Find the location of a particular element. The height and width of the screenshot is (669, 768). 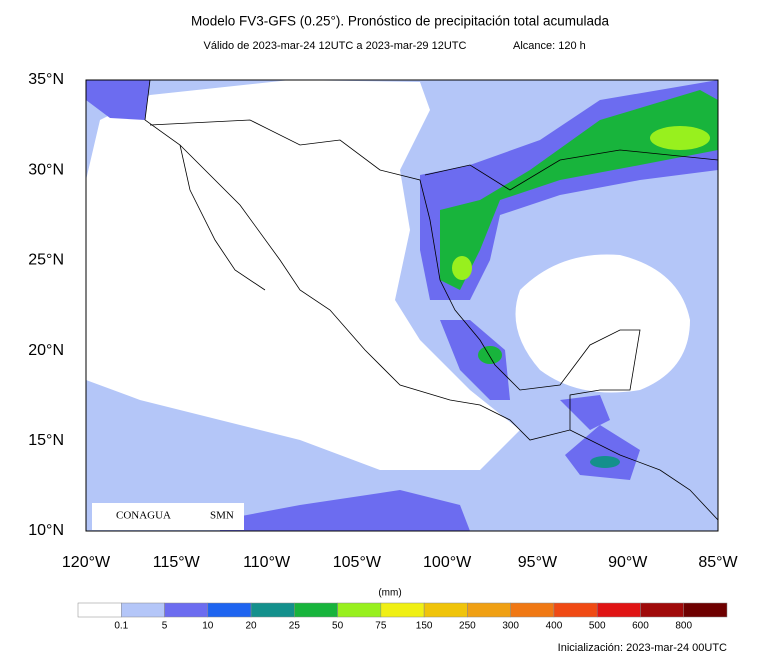

lat-label: 15°N is located at coordinates (46, 440).